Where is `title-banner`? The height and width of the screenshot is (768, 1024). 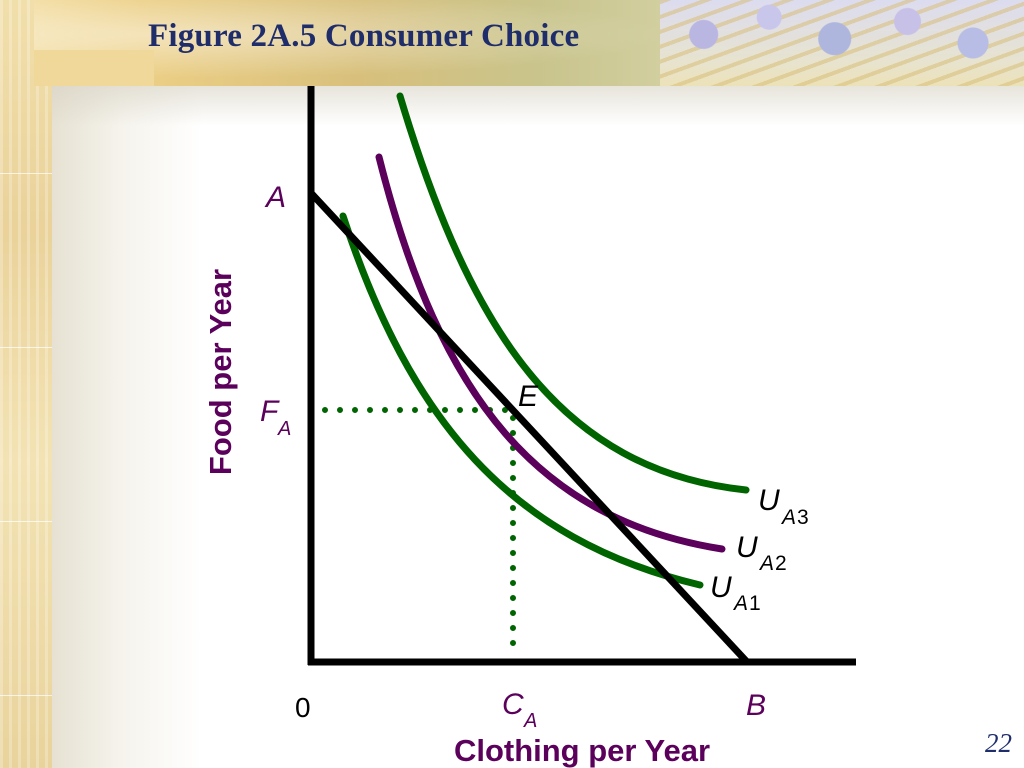 title-banner is located at coordinates (394, 43).